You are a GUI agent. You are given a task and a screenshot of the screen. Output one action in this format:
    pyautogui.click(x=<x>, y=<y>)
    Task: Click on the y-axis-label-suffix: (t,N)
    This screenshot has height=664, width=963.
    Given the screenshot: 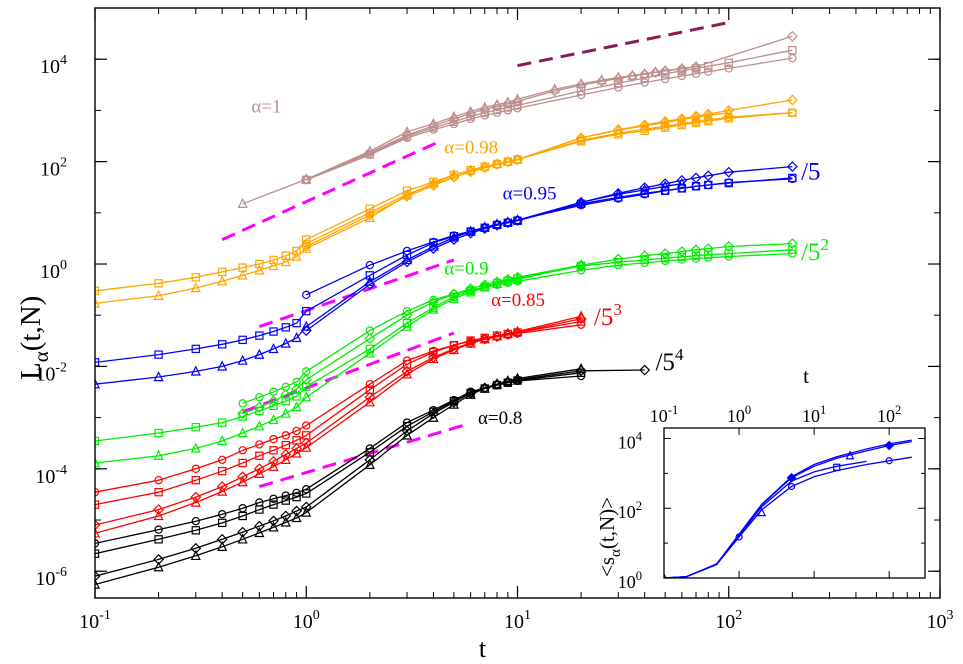 What is the action you would take?
    pyautogui.click(x=31, y=324)
    